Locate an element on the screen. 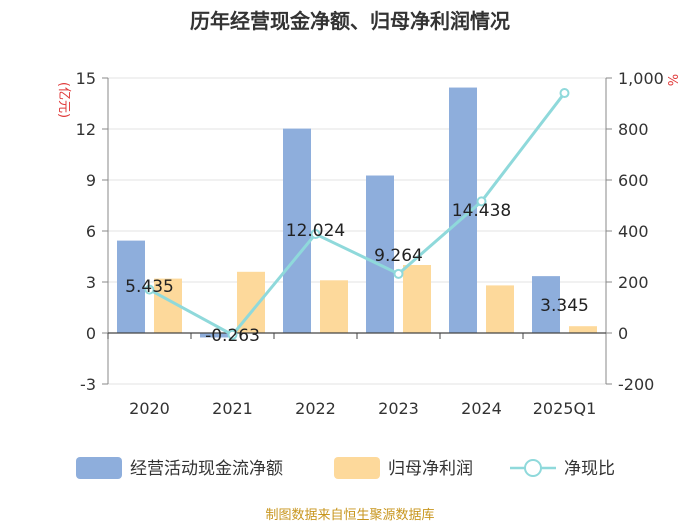 The width and height of the screenshot is (700, 525). ratio-point-2022 is located at coordinates (315, 234).